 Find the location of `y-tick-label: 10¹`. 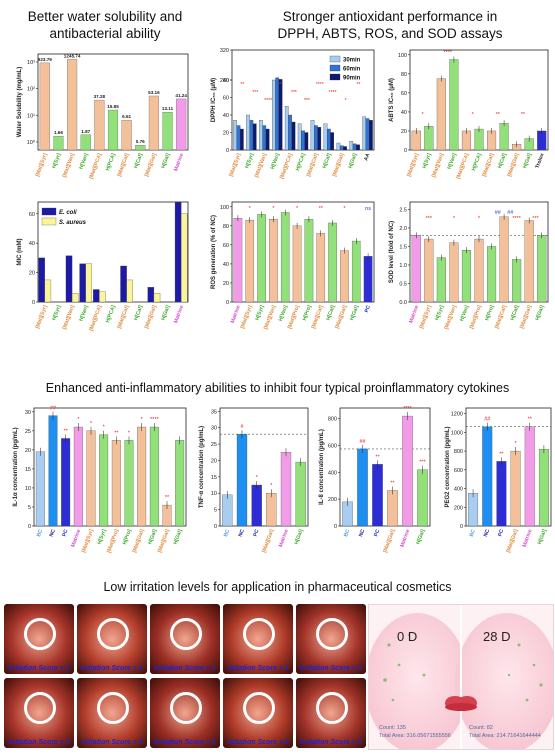

y-tick-label: 10¹ is located at coordinates (31, 116).